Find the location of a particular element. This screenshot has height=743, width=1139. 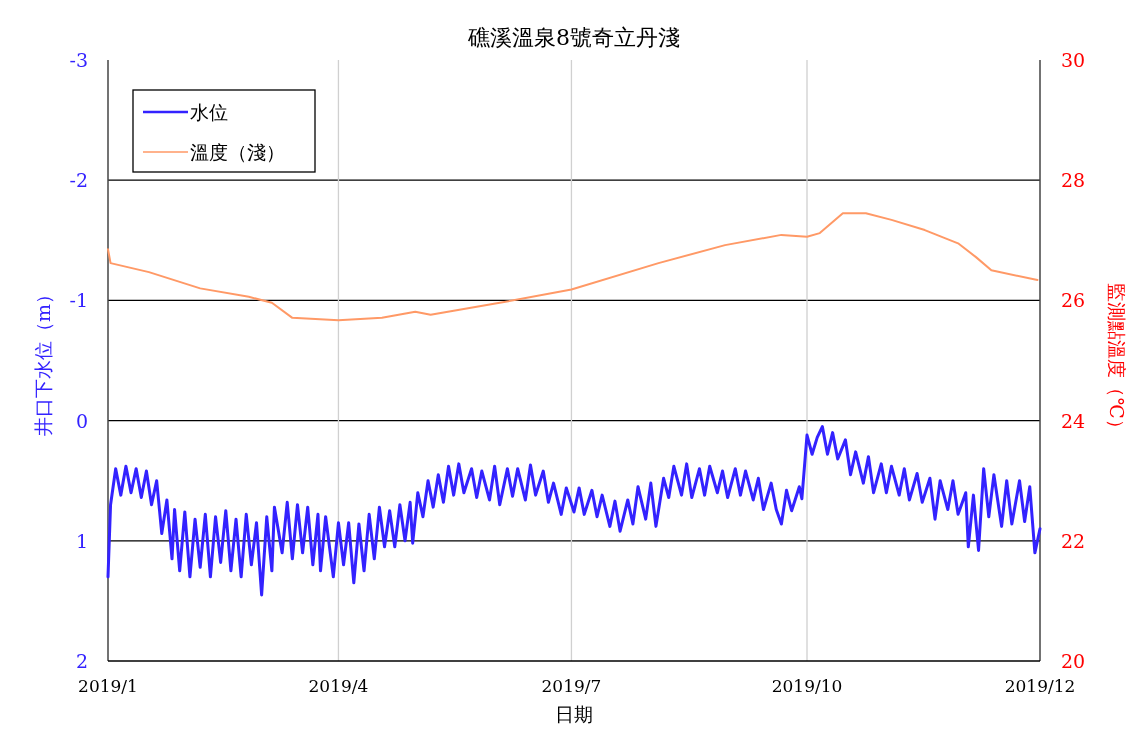

line-series is located at coordinates (573, 267).